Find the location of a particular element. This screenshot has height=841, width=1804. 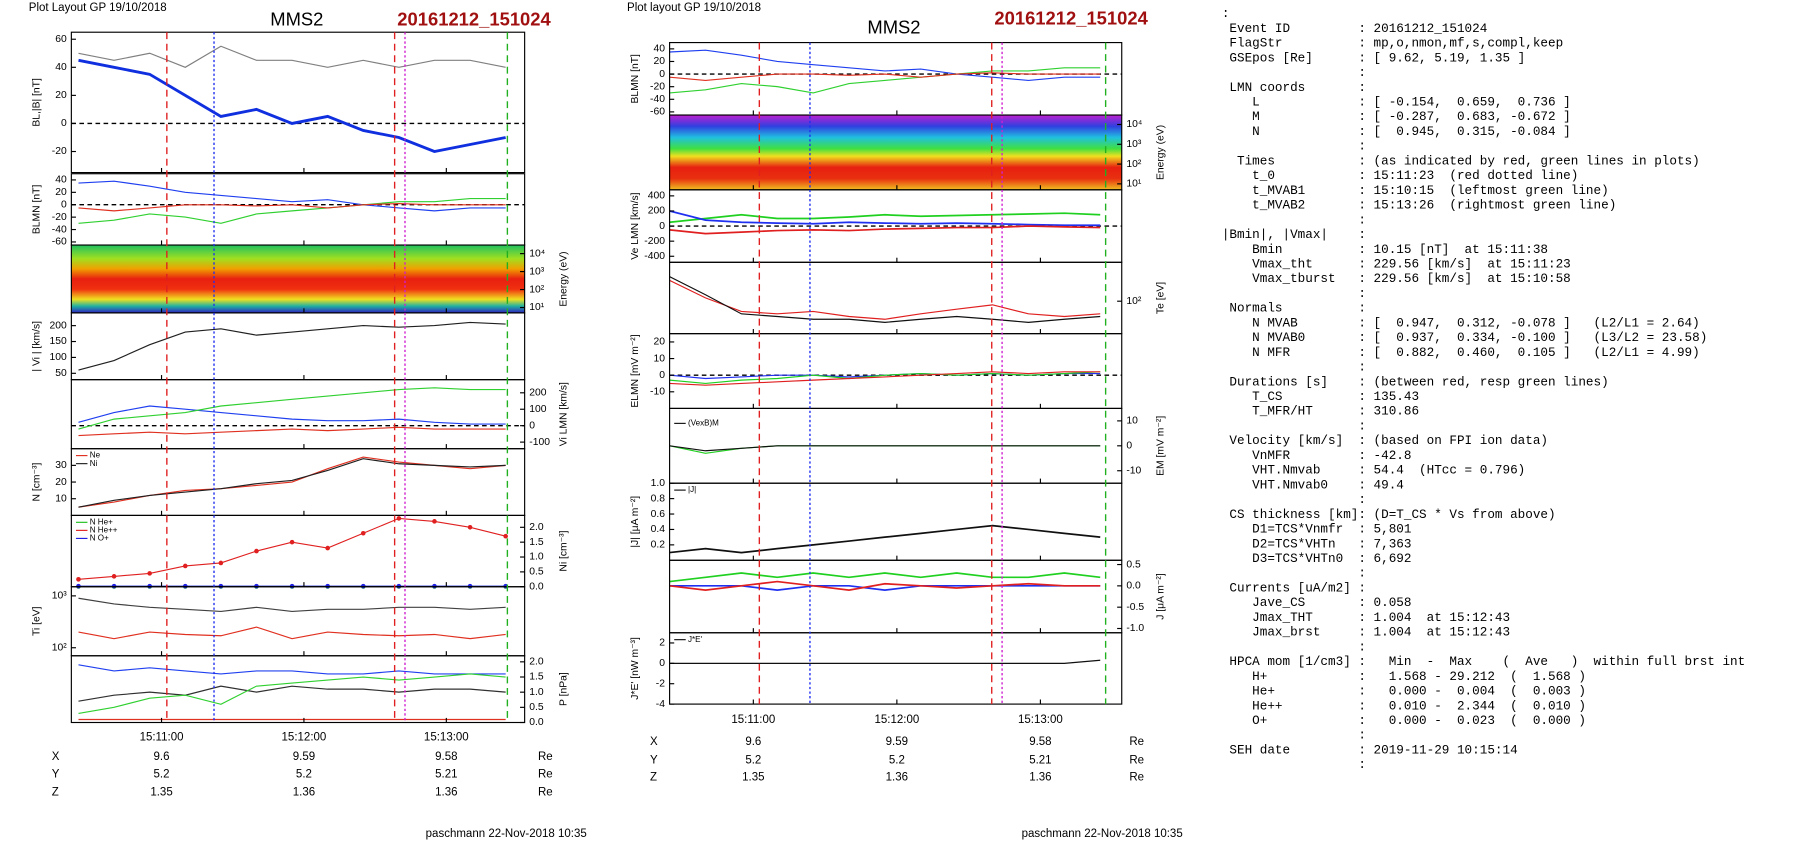

y-tick-label: 0.0 is located at coordinates (1133, 586).